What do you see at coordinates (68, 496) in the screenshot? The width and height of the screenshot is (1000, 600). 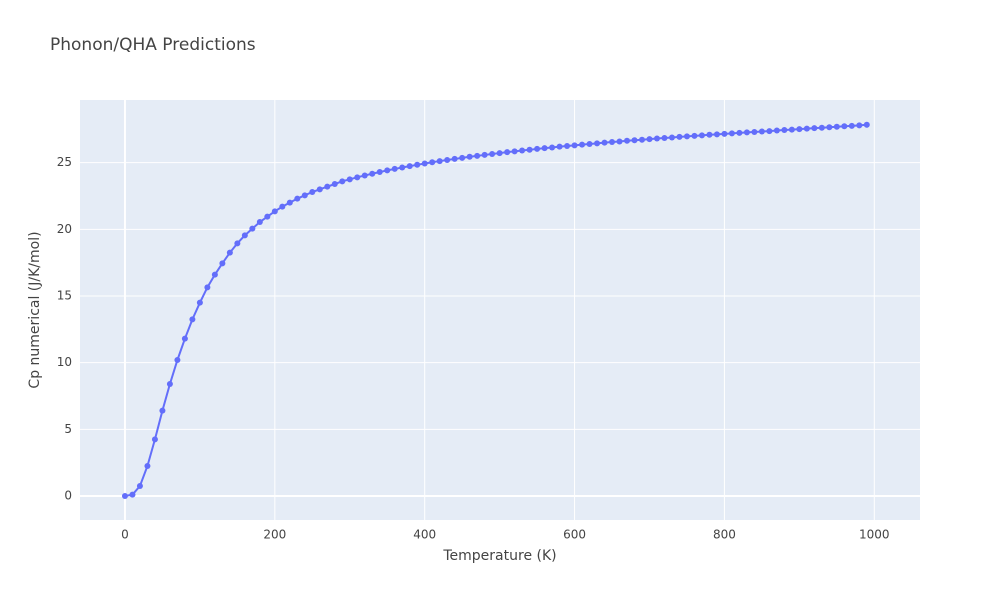 I see `y-tick-label: 0` at bounding box center [68, 496].